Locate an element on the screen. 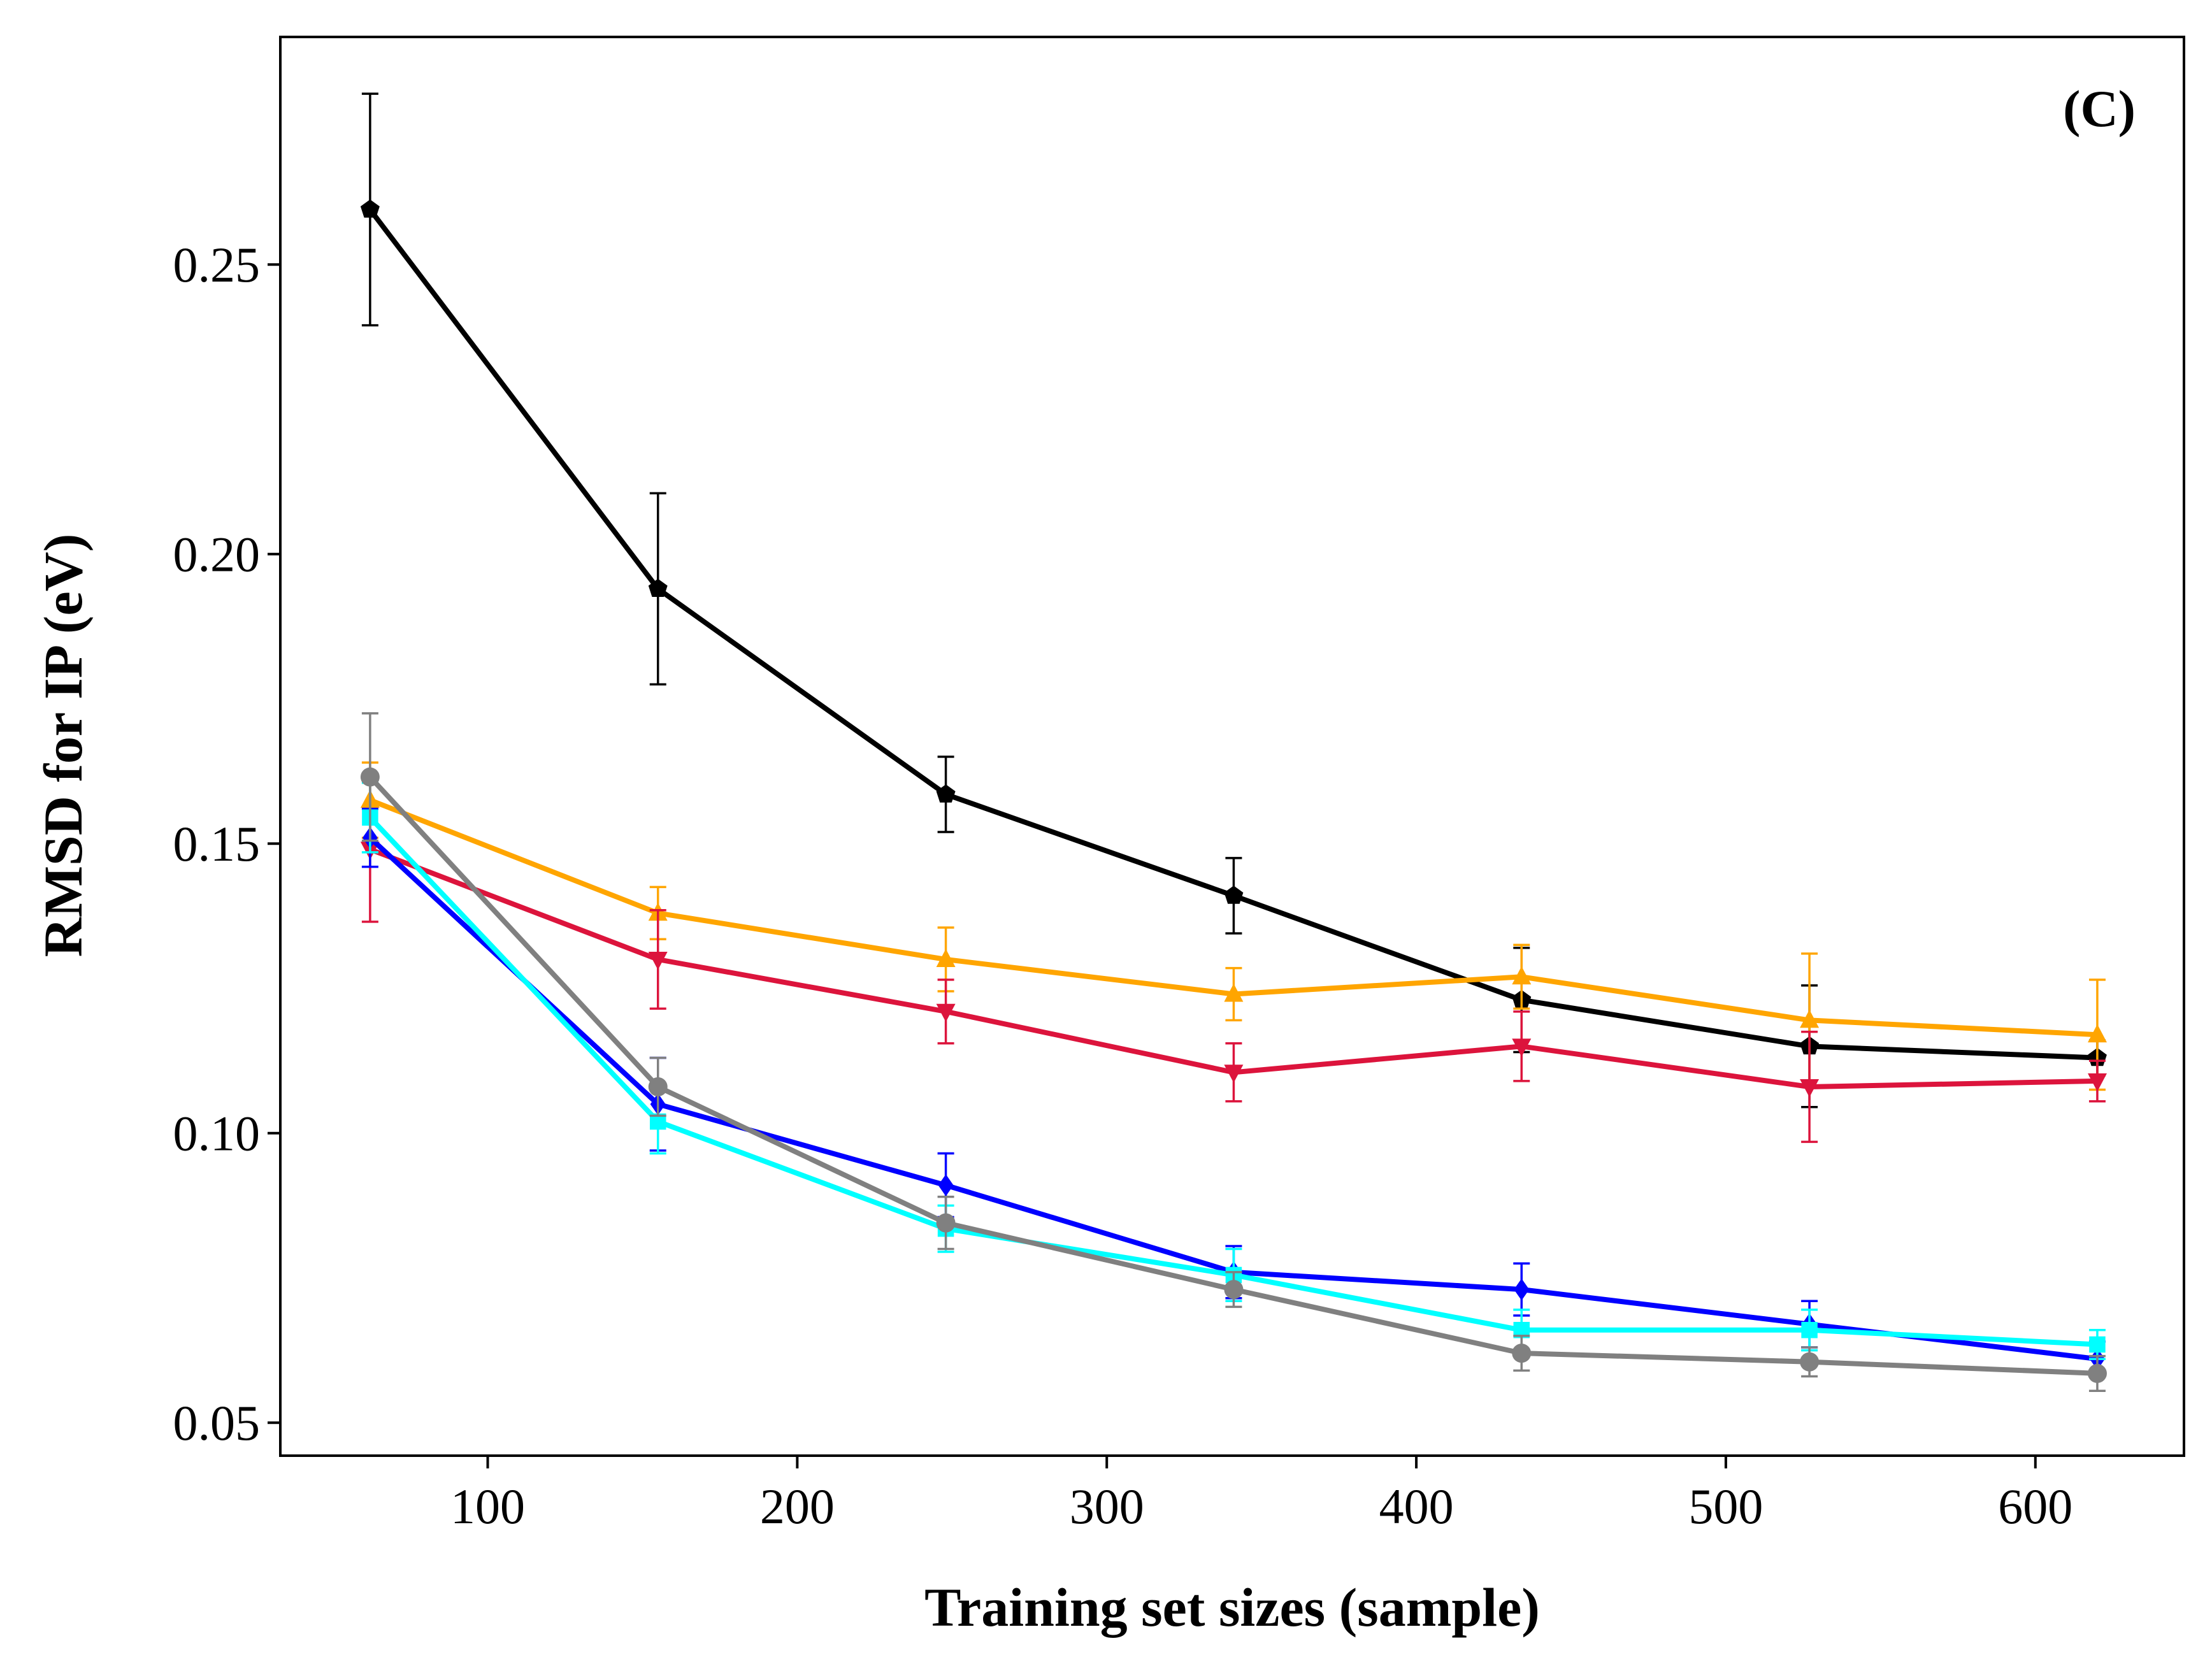 The width and height of the screenshot is (2212, 1671). y-tick-label: 0.10 is located at coordinates (217, 1134).